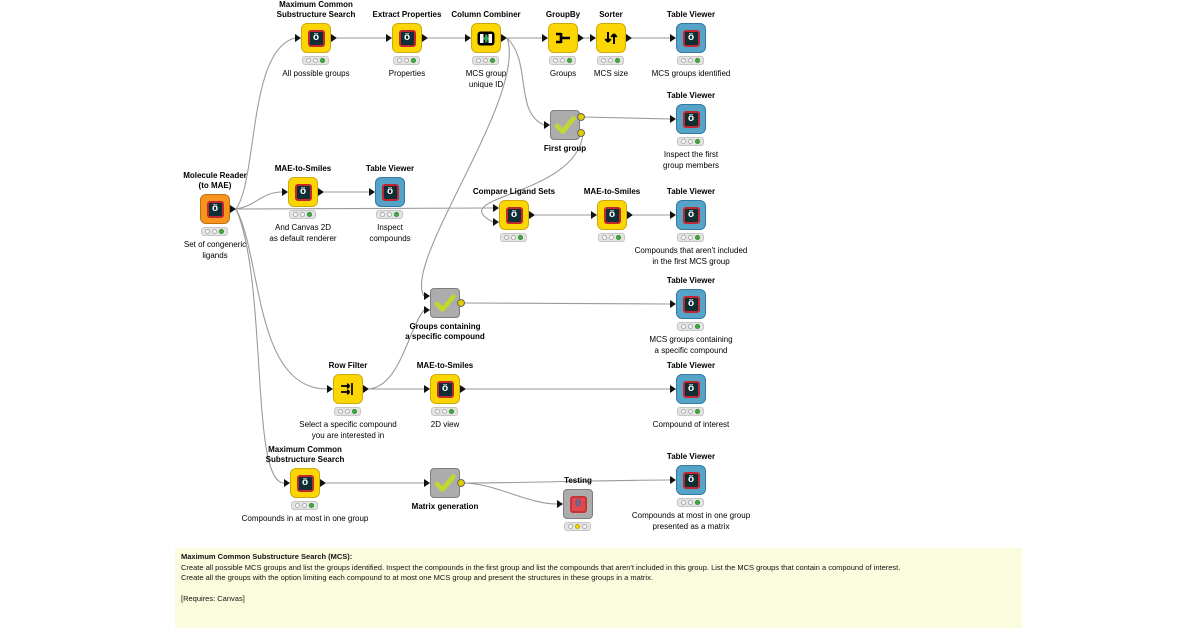 The image size is (1200, 630). Describe the element at coordinates (396, 349) in the screenshot. I see `connection-rowfilter-to-groupsmeta` at that location.